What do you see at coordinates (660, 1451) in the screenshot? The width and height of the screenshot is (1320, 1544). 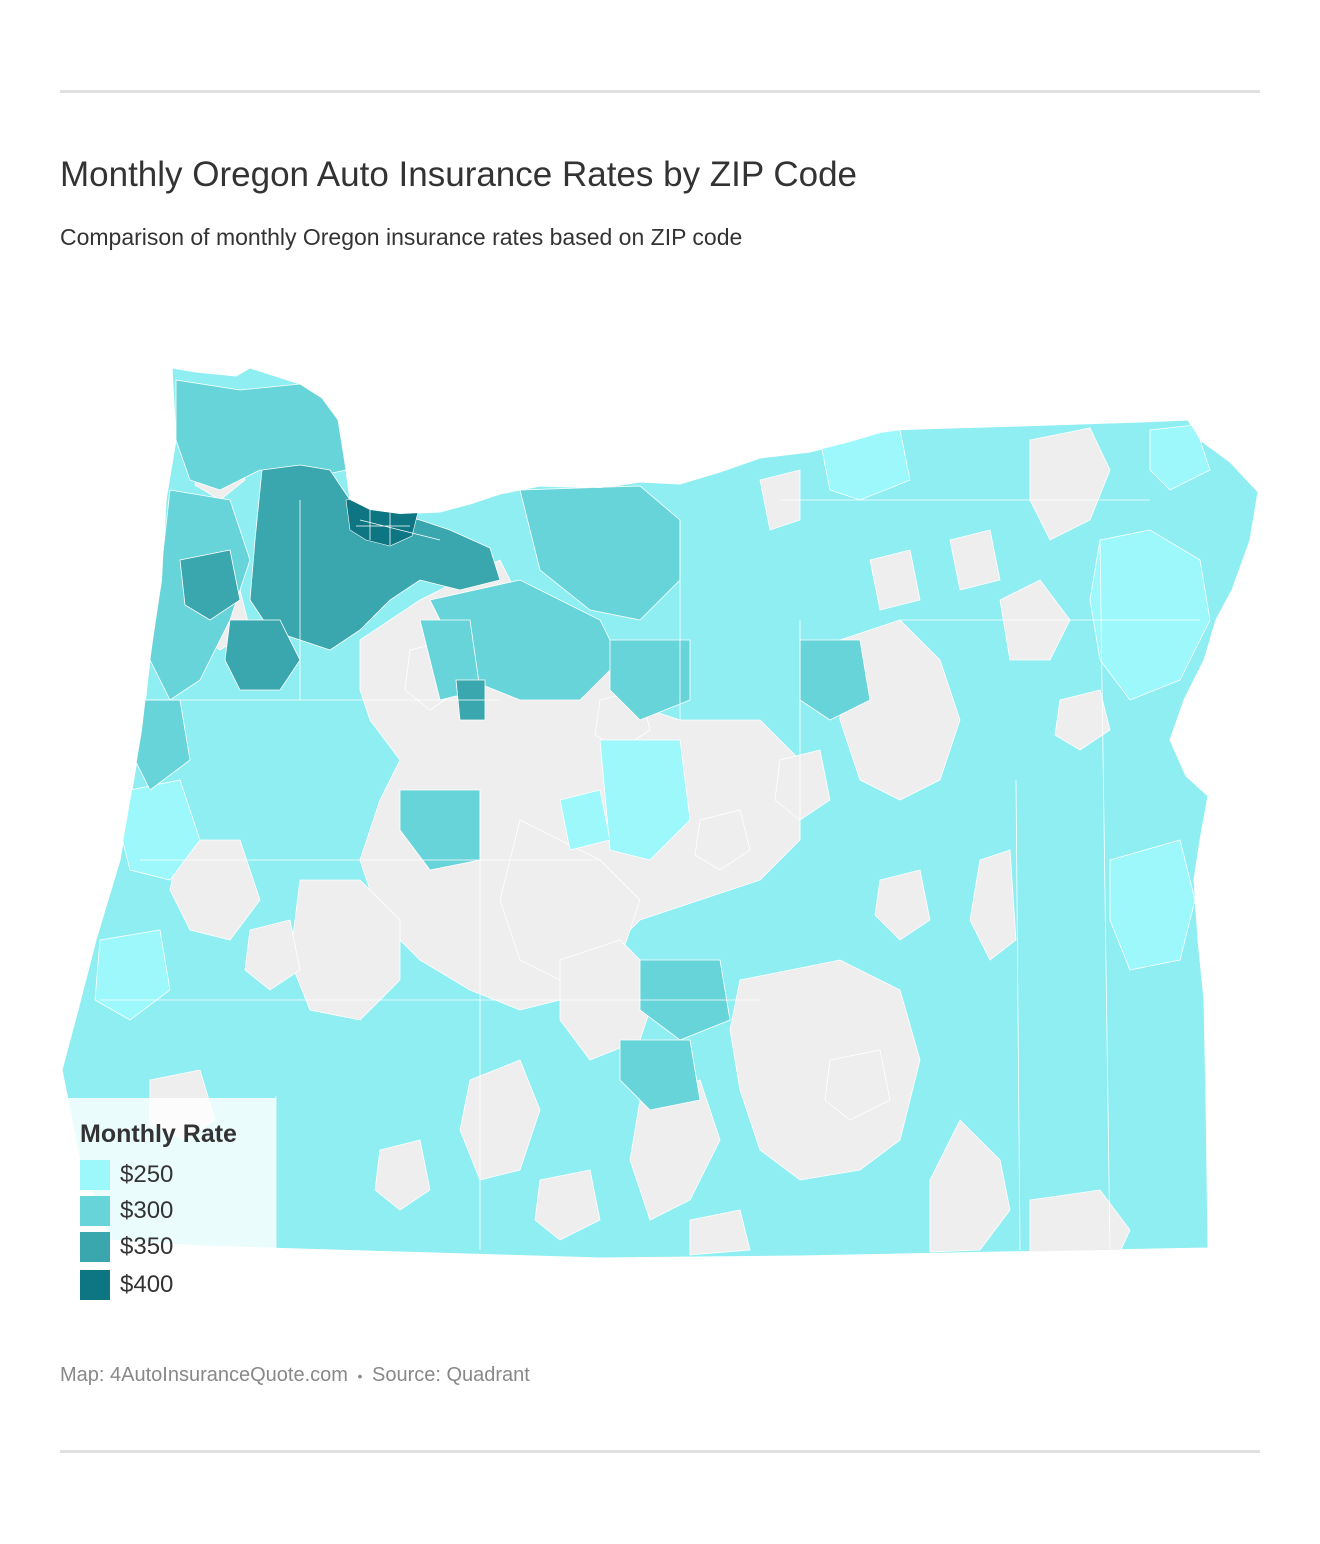 I see `bottom-divider` at bounding box center [660, 1451].